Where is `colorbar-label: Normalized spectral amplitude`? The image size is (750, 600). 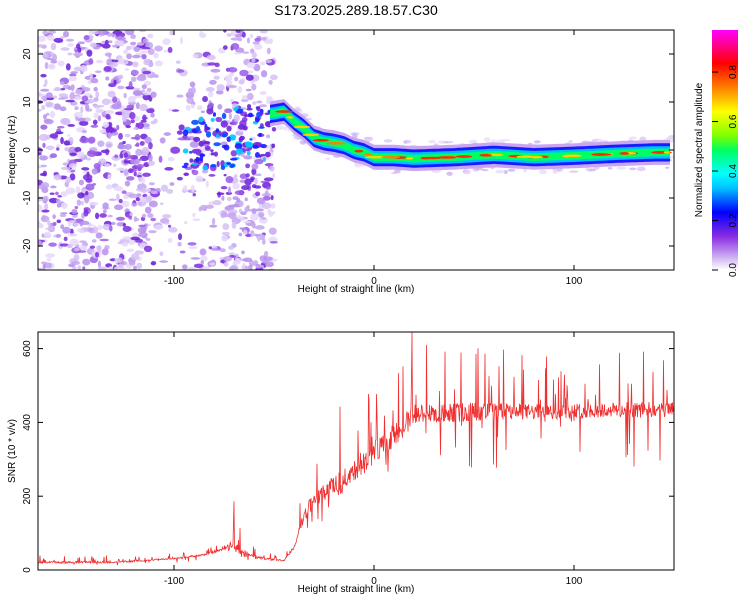
colorbar-label: Normalized spectral amplitude is located at coordinates (699, 149).